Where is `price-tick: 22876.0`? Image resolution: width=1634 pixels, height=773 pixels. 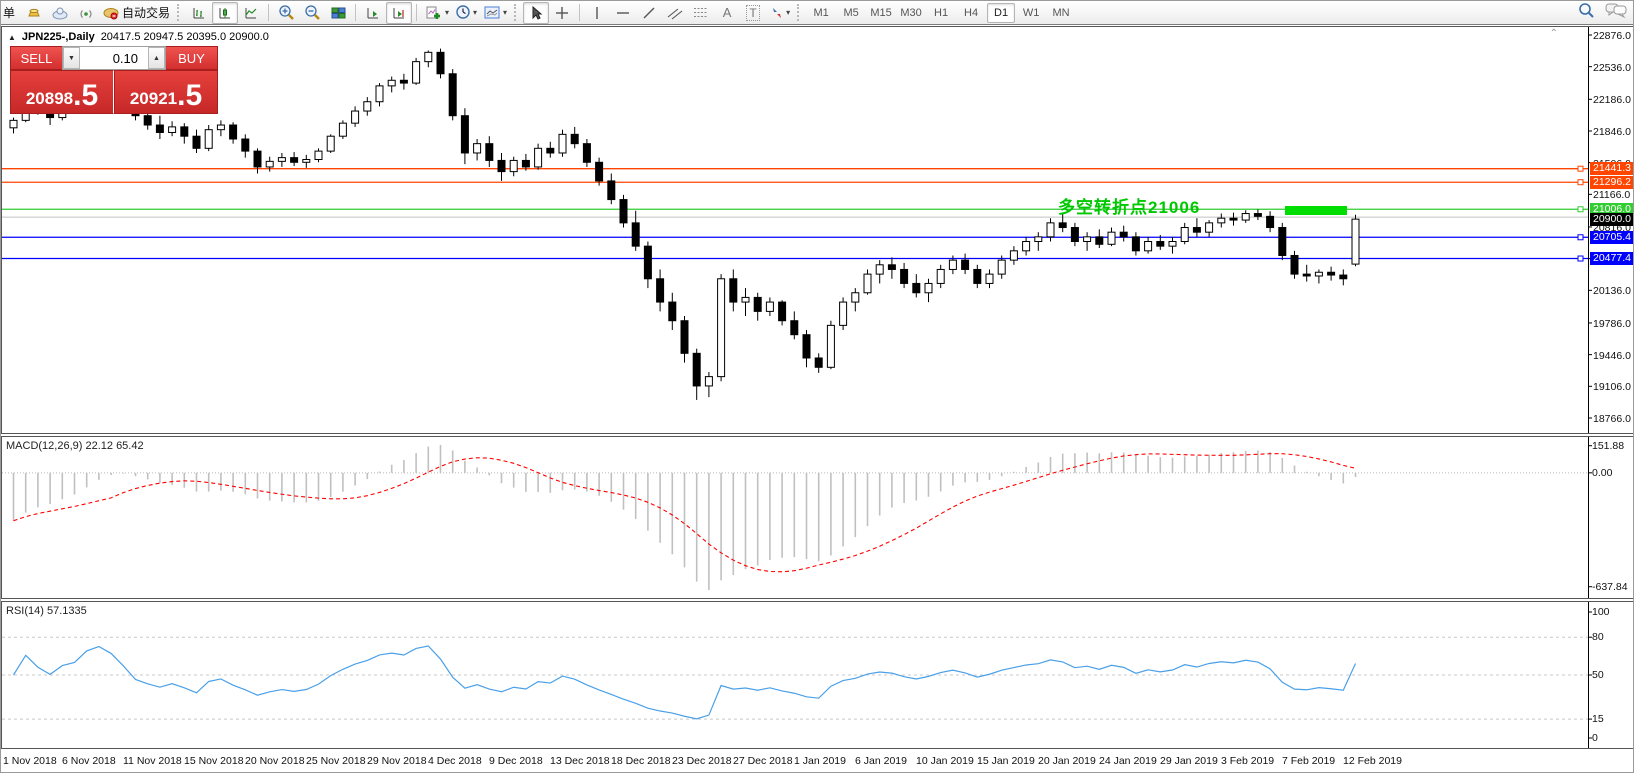 price-tick: 22876.0 is located at coordinates (1612, 36).